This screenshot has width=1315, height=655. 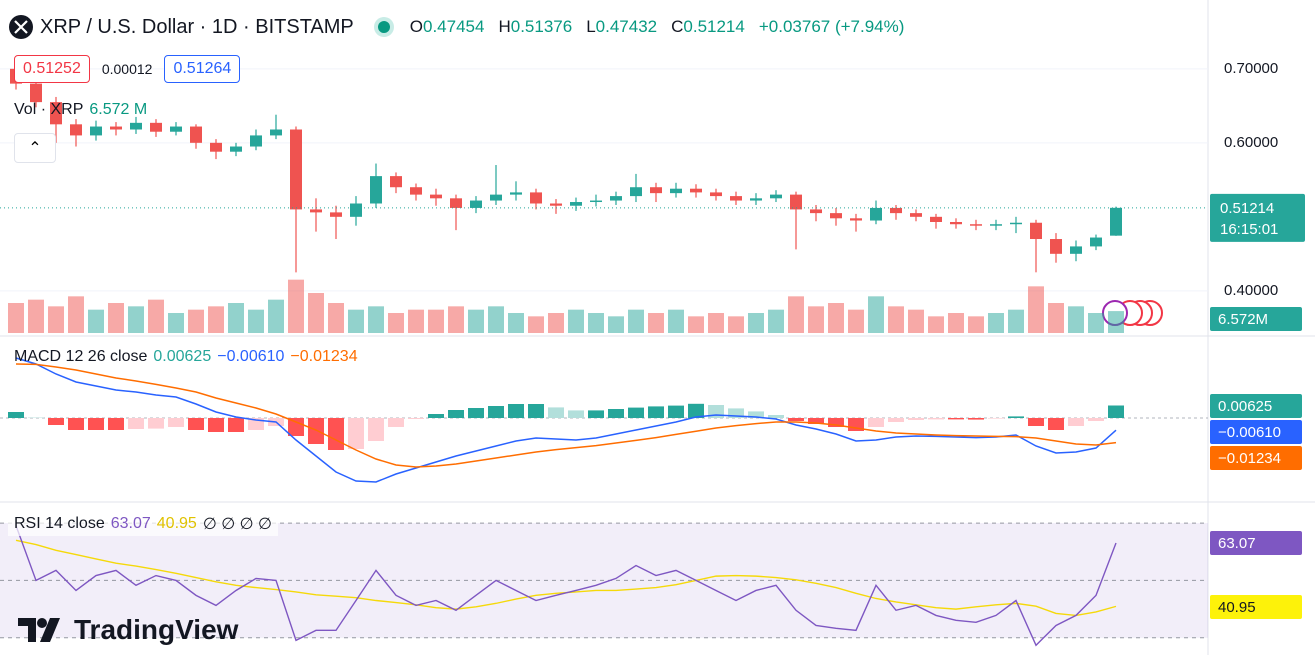 What do you see at coordinates (251, 356) in the screenshot?
I see `macd-value: −0.00610` at bounding box center [251, 356].